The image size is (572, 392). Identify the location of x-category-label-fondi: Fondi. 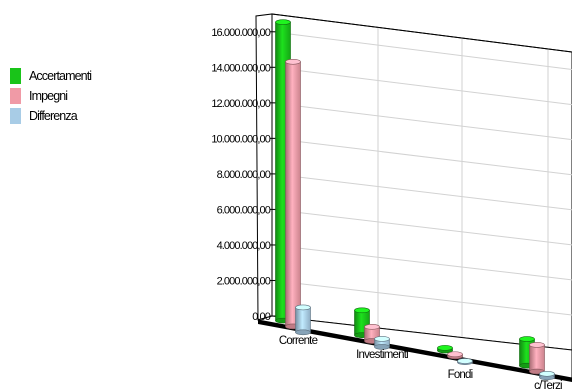
(460, 375).